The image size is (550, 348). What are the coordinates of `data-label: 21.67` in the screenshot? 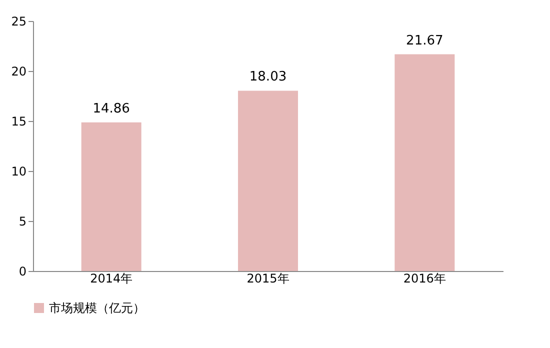 It's located at (425, 40).